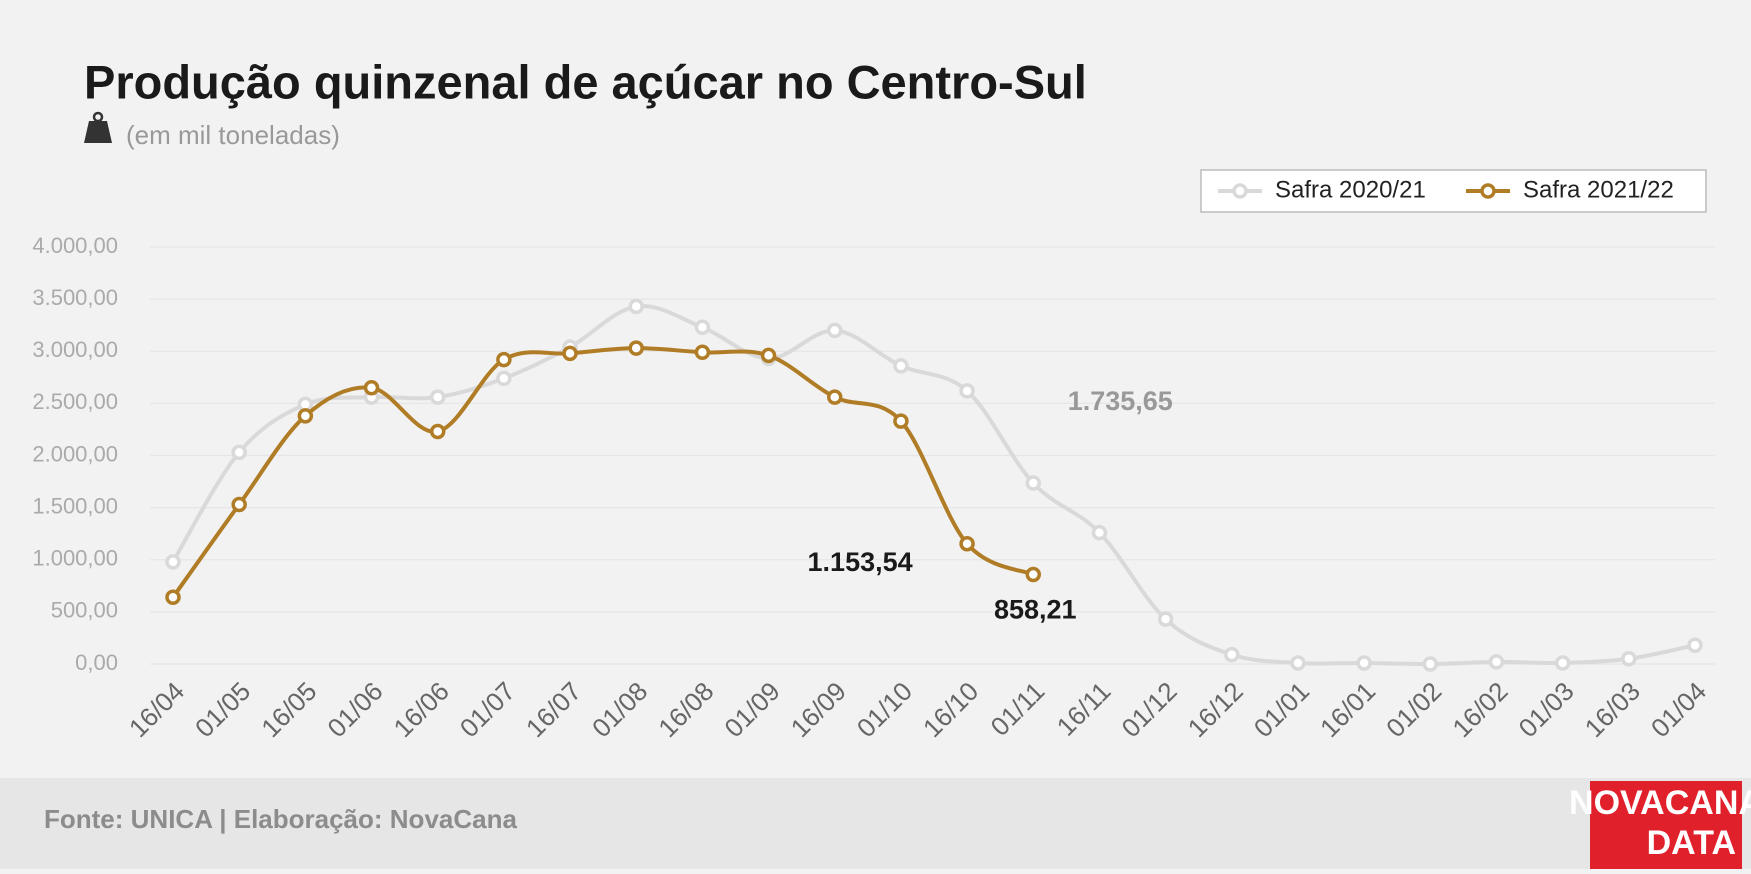  What do you see at coordinates (1281, 709) in the screenshot?
I see `x-tick-label: 01/01` at bounding box center [1281, 709].